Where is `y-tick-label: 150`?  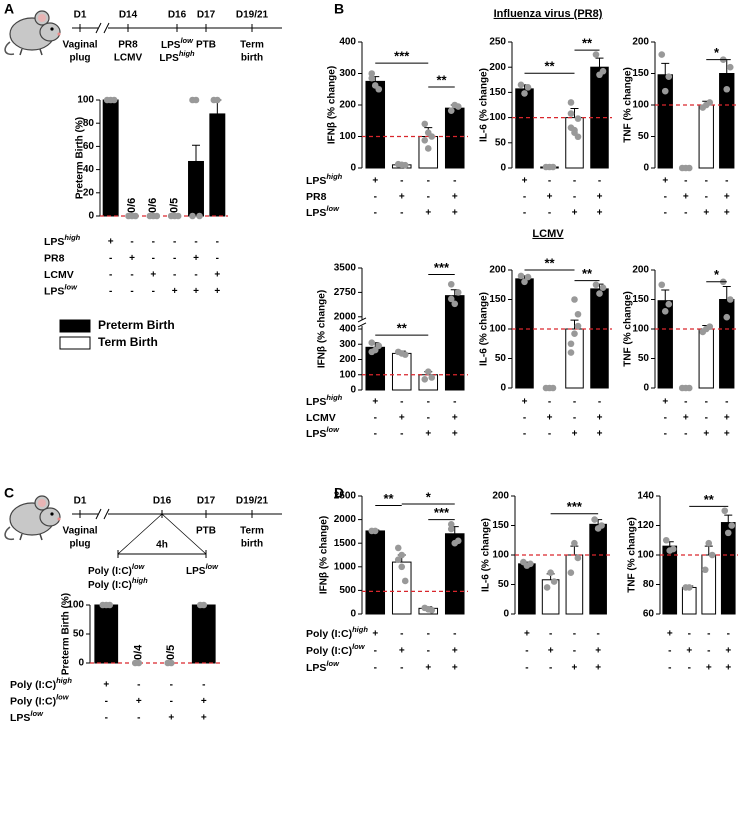 y-tick-label: 150 is located at coordinates (497, 92).